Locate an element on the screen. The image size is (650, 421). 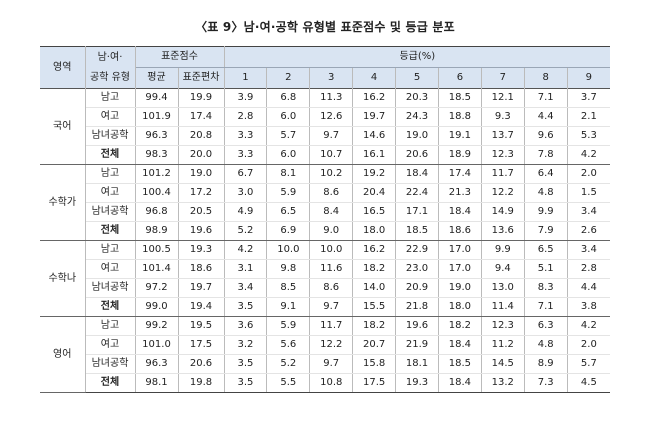
grade-cell-6: 18.8 is located at coordinates (460, 117).